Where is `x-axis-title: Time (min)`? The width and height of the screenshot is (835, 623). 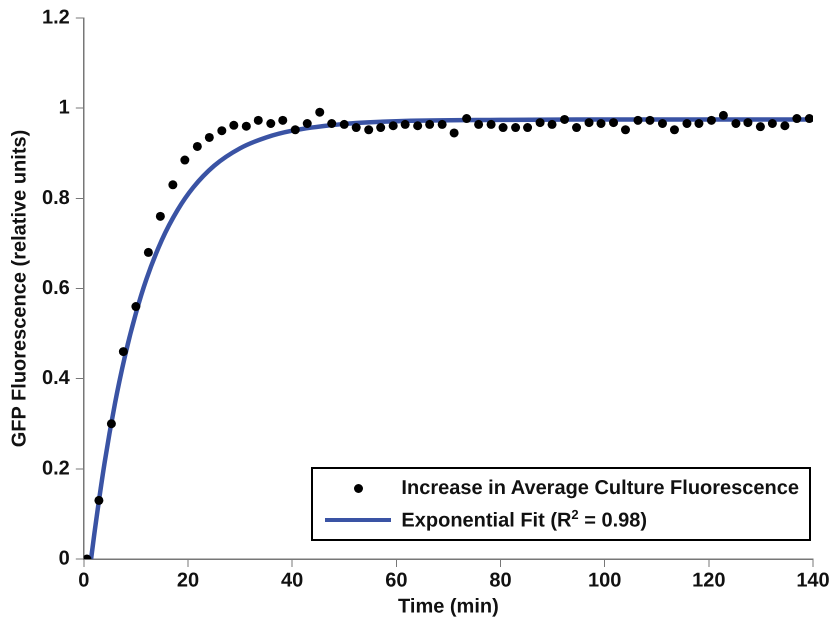 x-axis-title: Time (min) is located at coordinates (448, 607).